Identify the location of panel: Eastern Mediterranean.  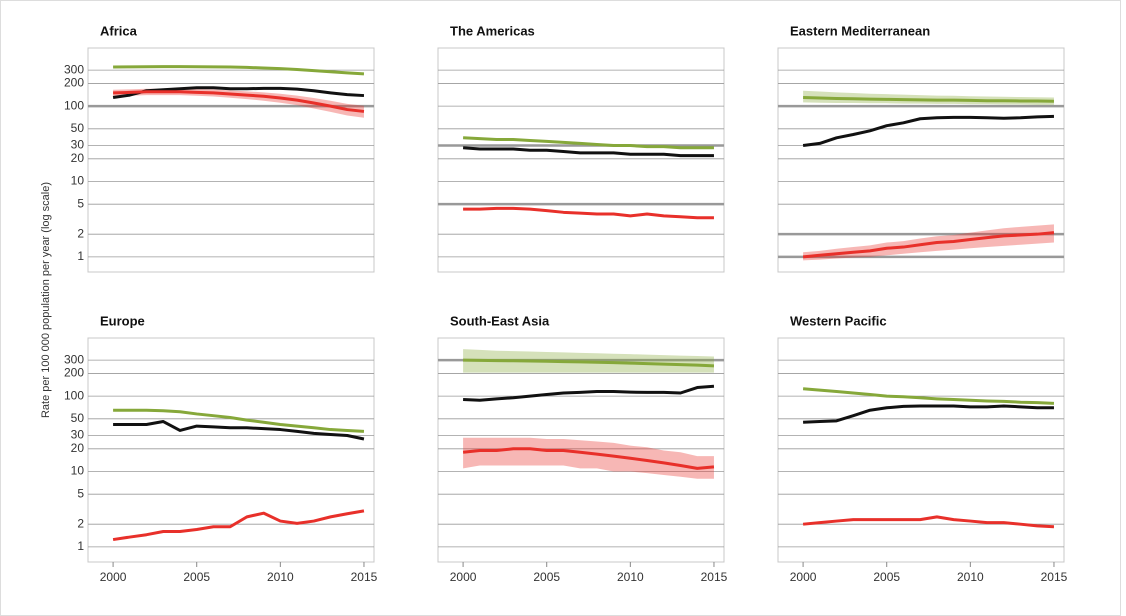
(921, 148).